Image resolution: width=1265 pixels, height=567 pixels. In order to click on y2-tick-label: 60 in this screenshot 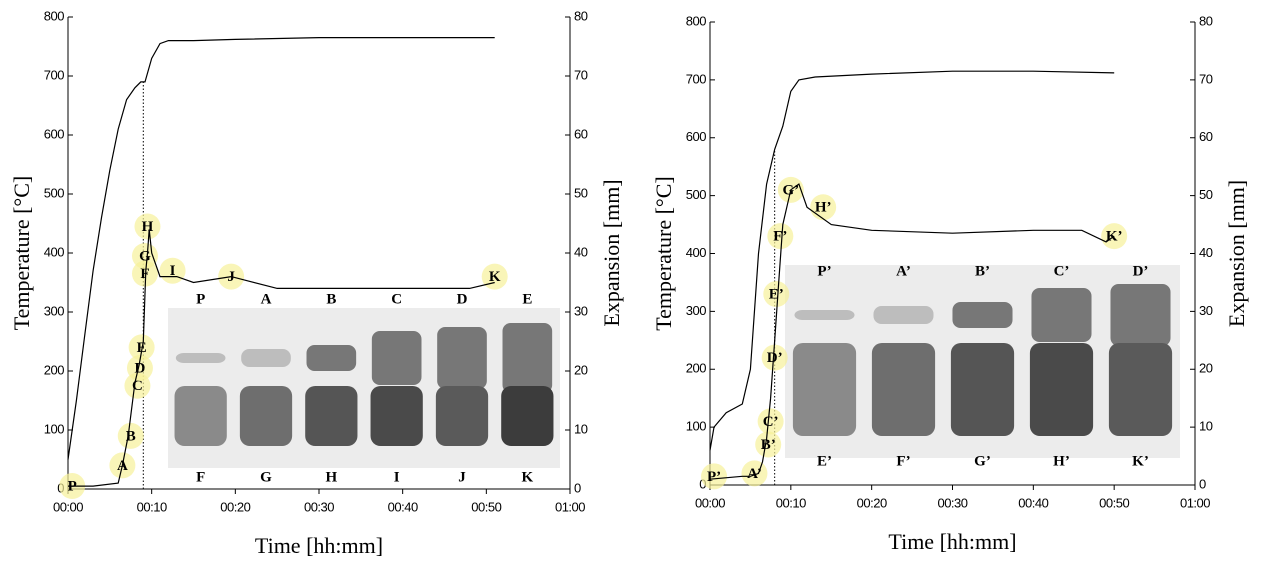, I will do `click(581, 133)`.